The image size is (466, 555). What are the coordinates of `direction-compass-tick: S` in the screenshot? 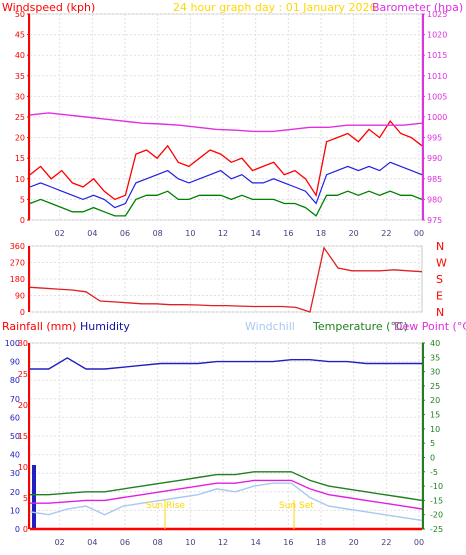 It's located at (439, 279).